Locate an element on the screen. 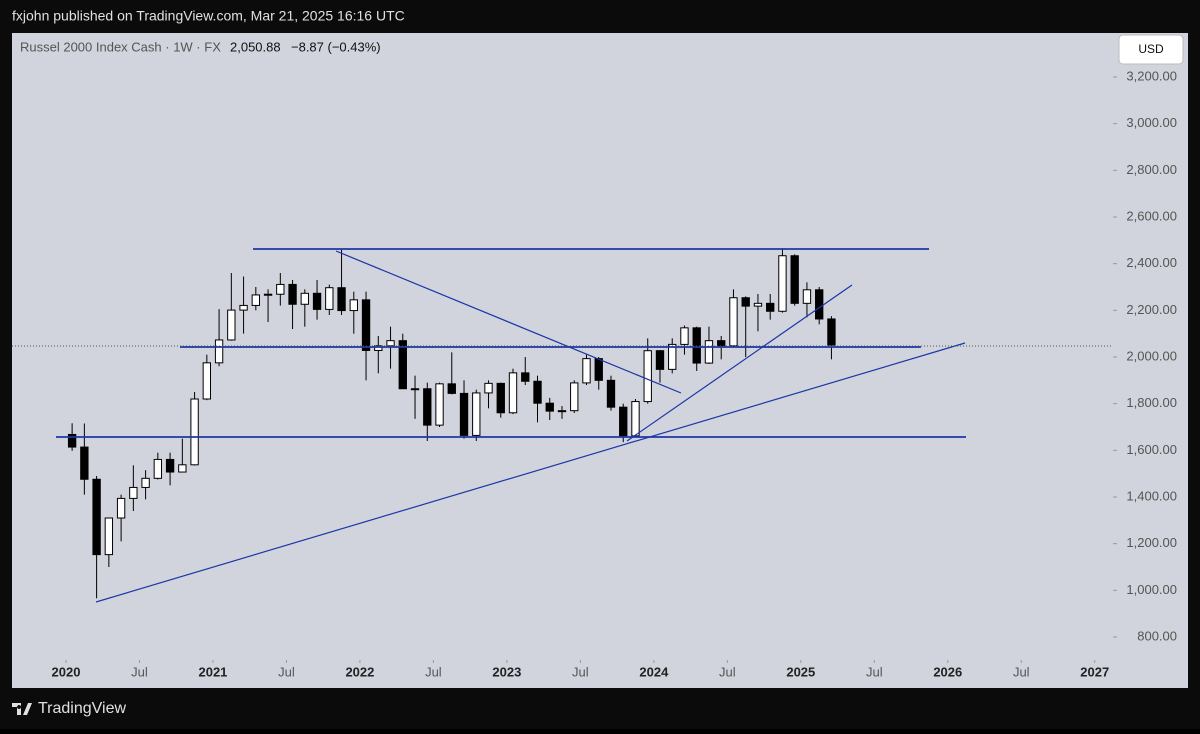  last-price: 2,050.88 is located at coordinates (255, 46).